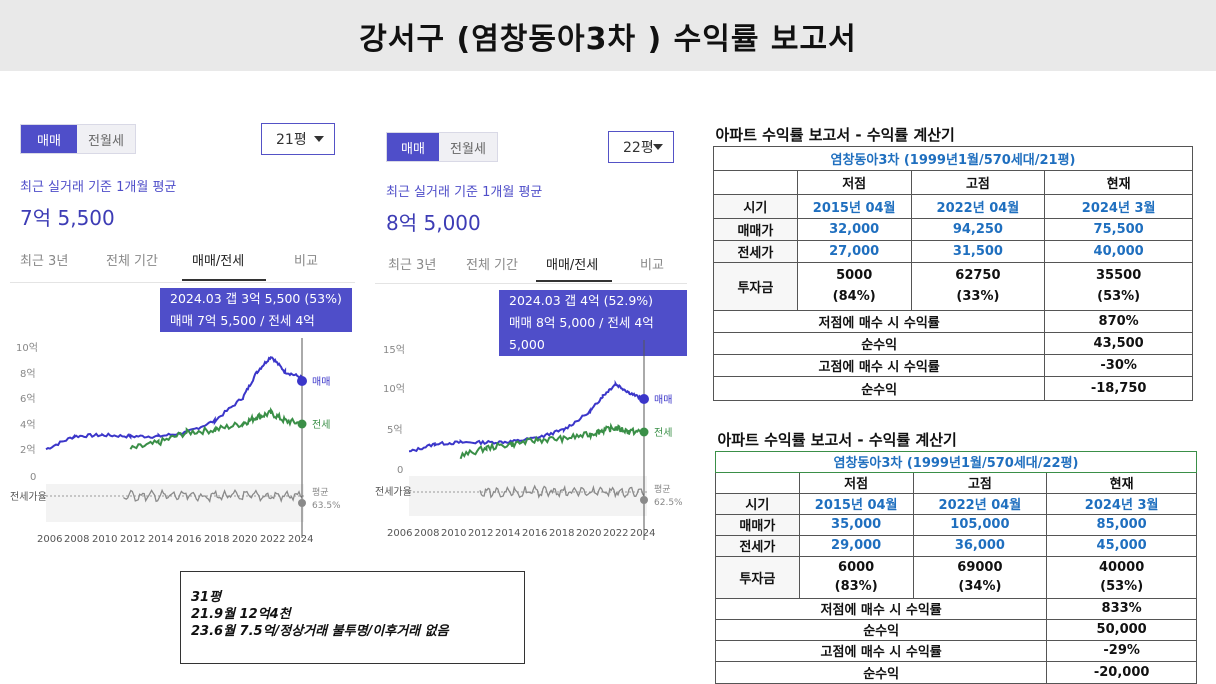 This screenshot has width=1216, height=684. I want to click on invest-amount: 62750, so click(978, 275).